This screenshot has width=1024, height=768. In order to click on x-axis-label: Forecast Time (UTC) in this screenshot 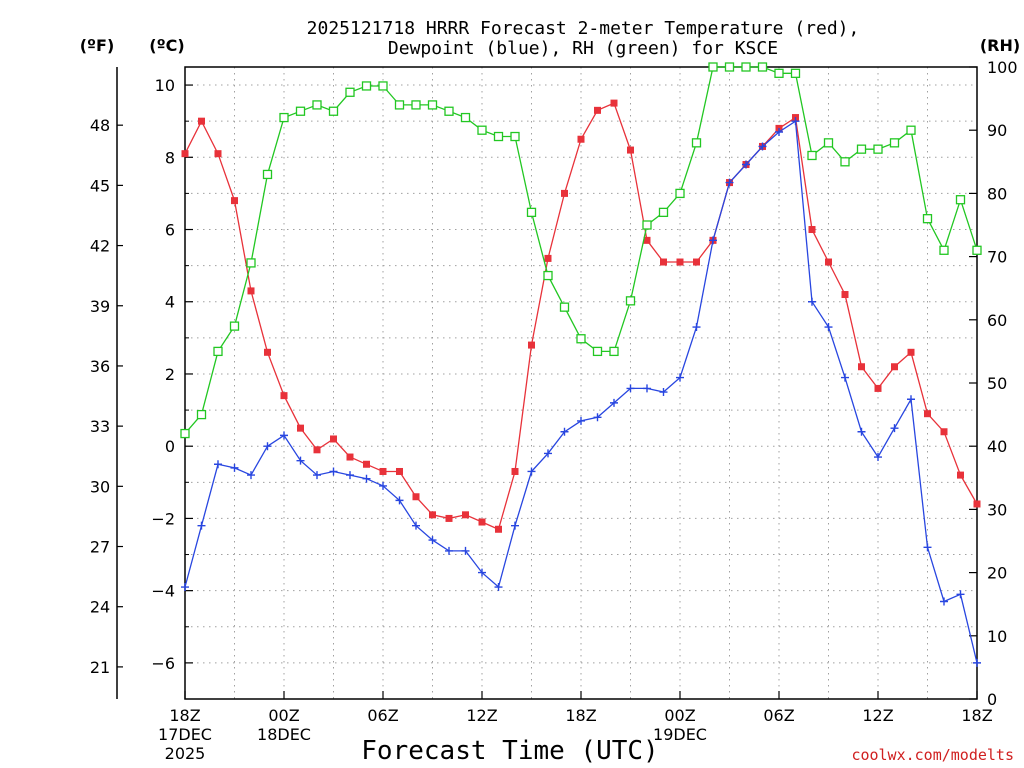, I will do `click(509, 751)`.